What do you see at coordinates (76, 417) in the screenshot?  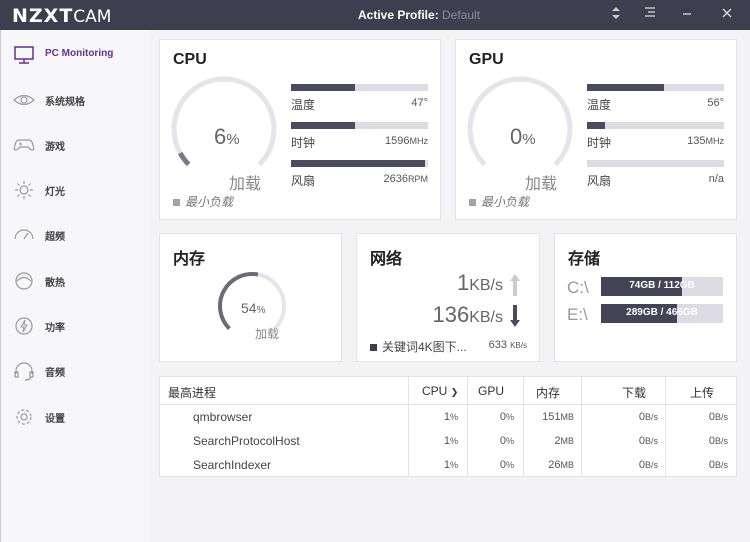 I see `sidebar-item-settings: 设置` at bounding box center [76, 417].